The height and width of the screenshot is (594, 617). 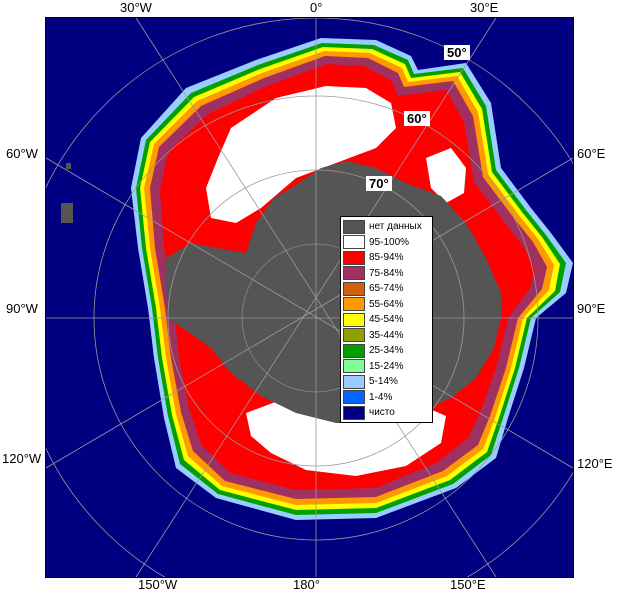 I want to click on legend-item: 95-100%, so click(x=387, y=243).